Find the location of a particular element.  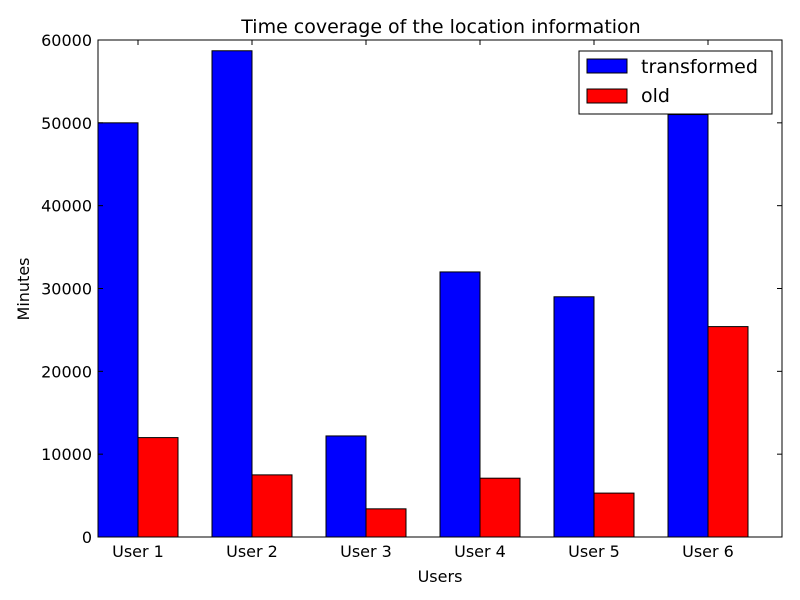

legend-swatch-transformed is located at coordinates (607, 66).